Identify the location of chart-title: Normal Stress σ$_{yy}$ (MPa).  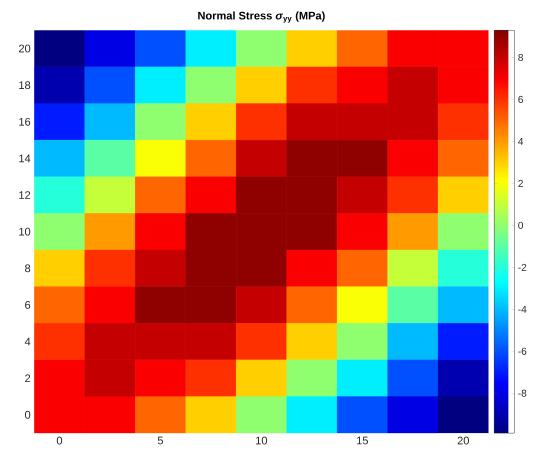
(261, 17).